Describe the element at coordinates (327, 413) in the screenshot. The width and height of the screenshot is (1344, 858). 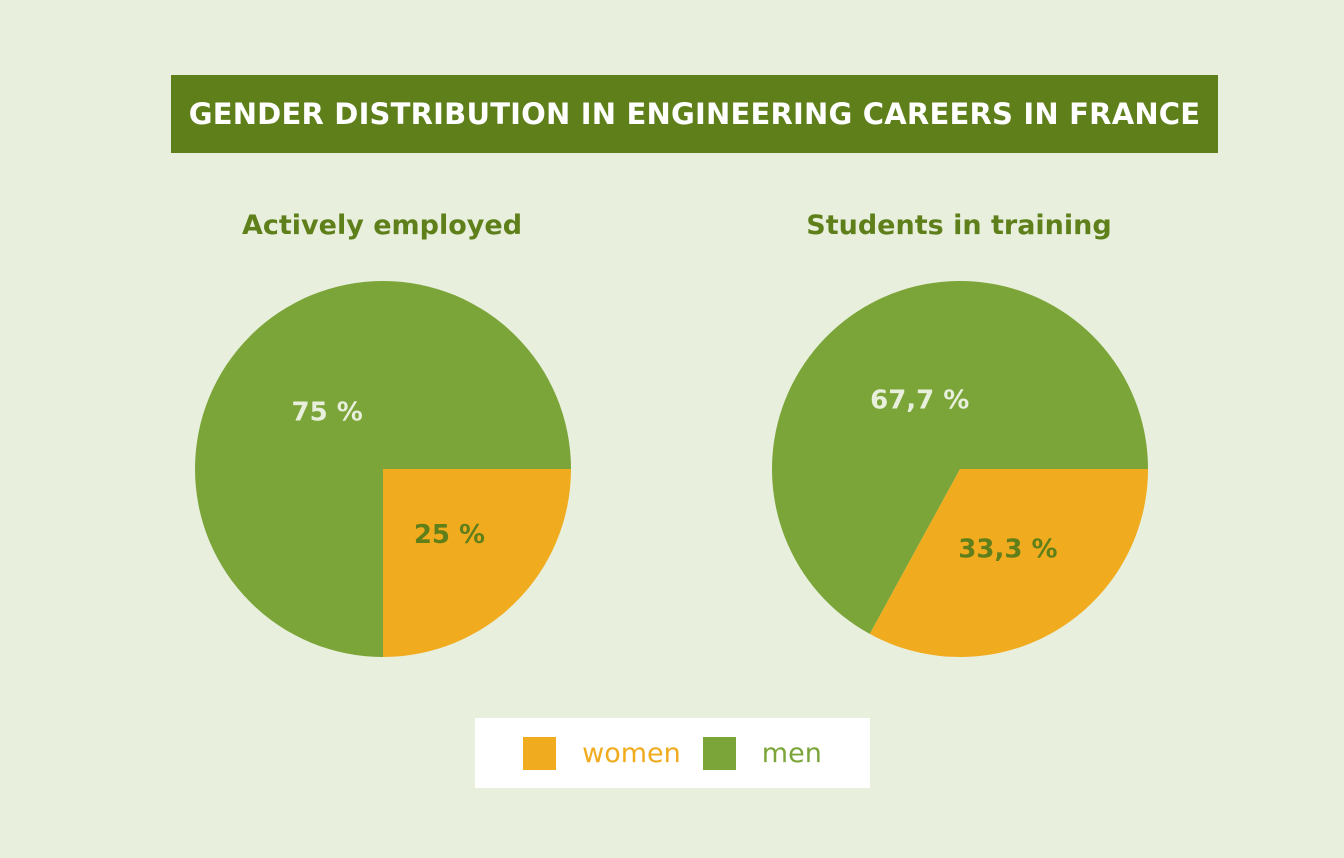
I see `pie-0-label-men: 75 %` at that location.